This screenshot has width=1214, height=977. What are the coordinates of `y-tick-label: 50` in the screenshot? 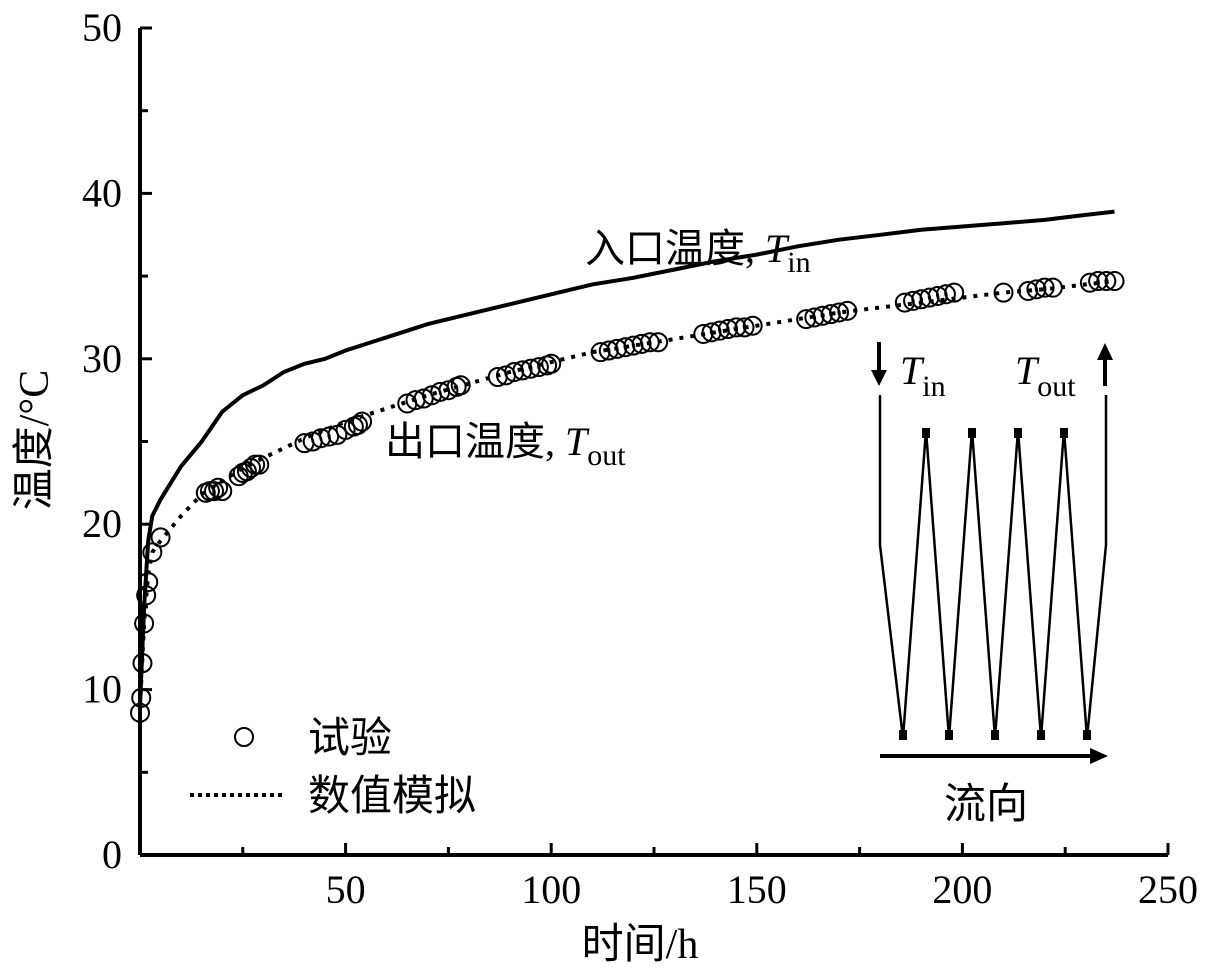 It's located at (102, 27).